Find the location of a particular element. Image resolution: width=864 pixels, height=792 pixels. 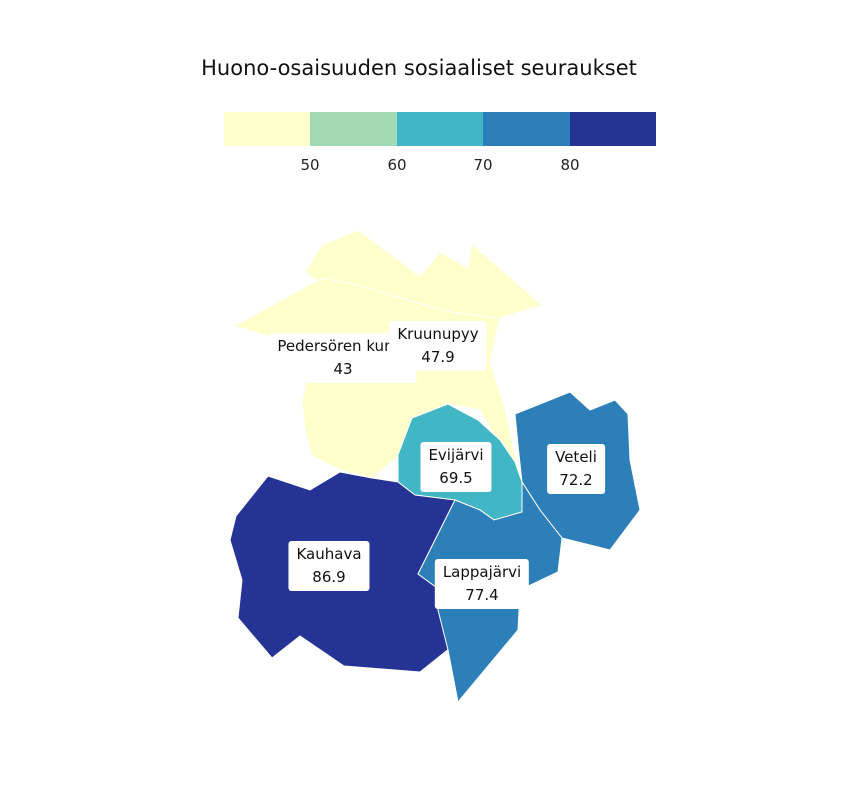

color-legend is located at coordinates (440, 129).